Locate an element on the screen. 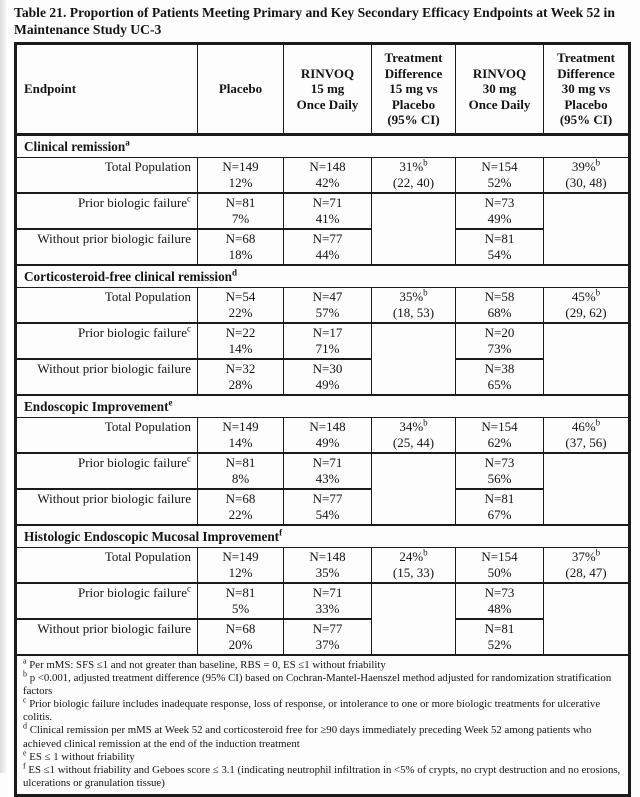 Image resolution: width=640 pixels, height=797 pixels. data-cell: N=154 62% is located at coordinates (499, 435).